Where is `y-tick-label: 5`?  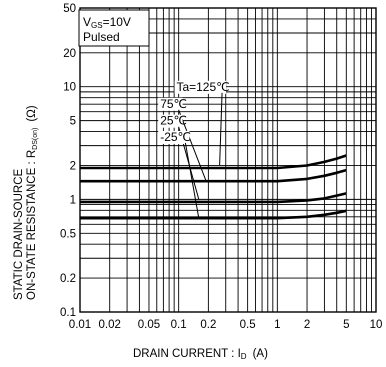
y-tick-label: 5 is located at coordinates (73, 122).